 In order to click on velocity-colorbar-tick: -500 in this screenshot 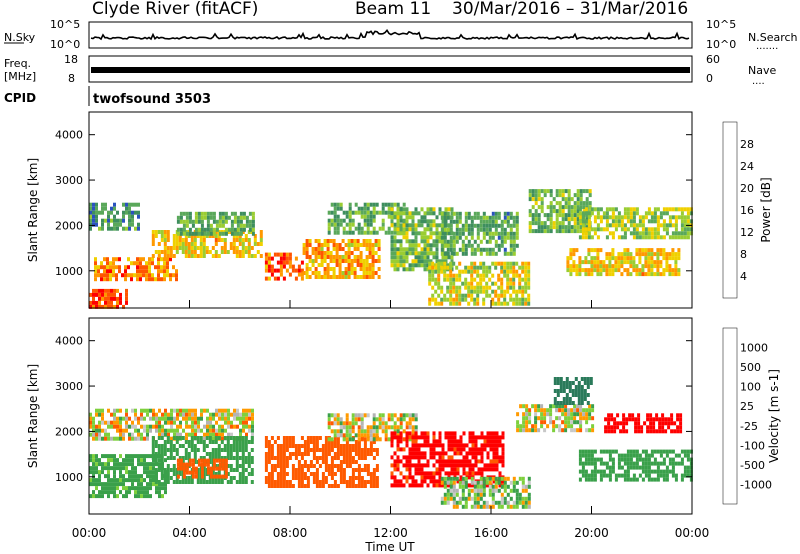, I will do `click(752, 465)`.